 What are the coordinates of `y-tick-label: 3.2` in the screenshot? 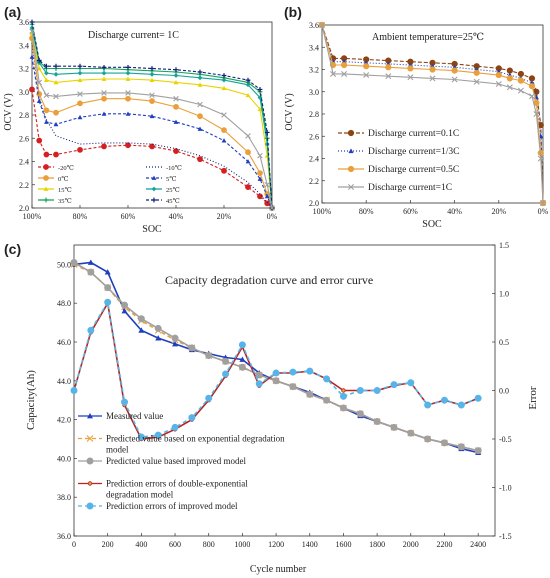 It's located at (24, 69).